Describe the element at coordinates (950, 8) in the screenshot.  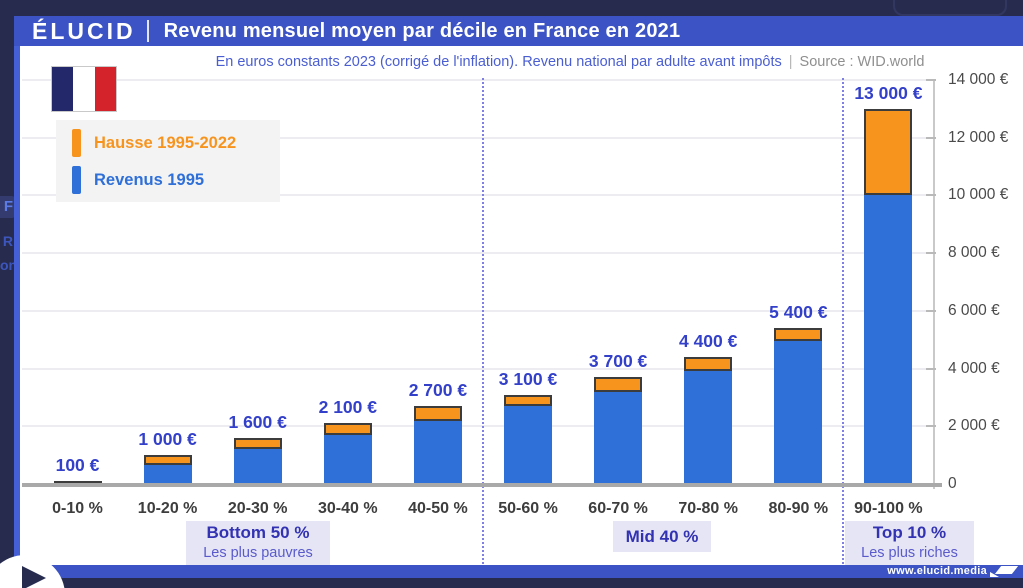
I see `background-window-corner` at that location.